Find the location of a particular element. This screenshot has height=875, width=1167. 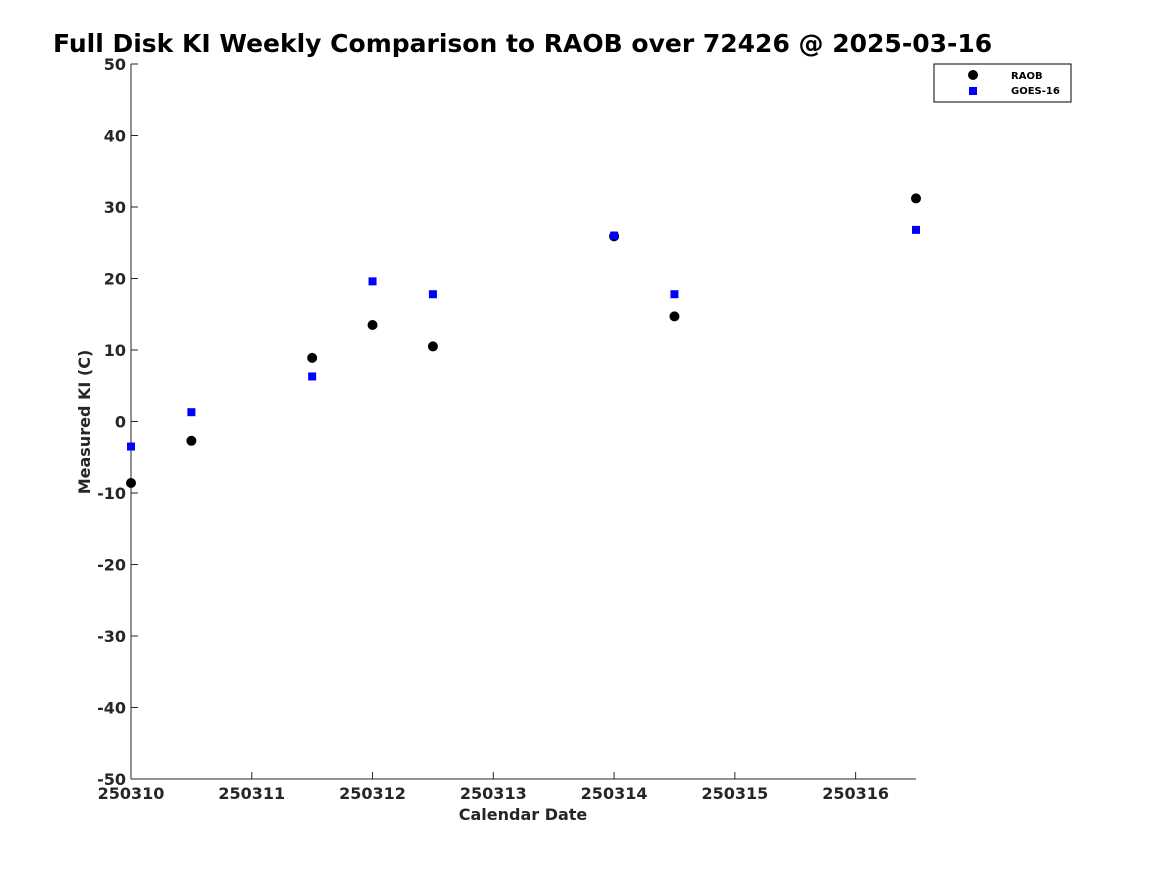

legend-box is located at coordinates (1002, 83).